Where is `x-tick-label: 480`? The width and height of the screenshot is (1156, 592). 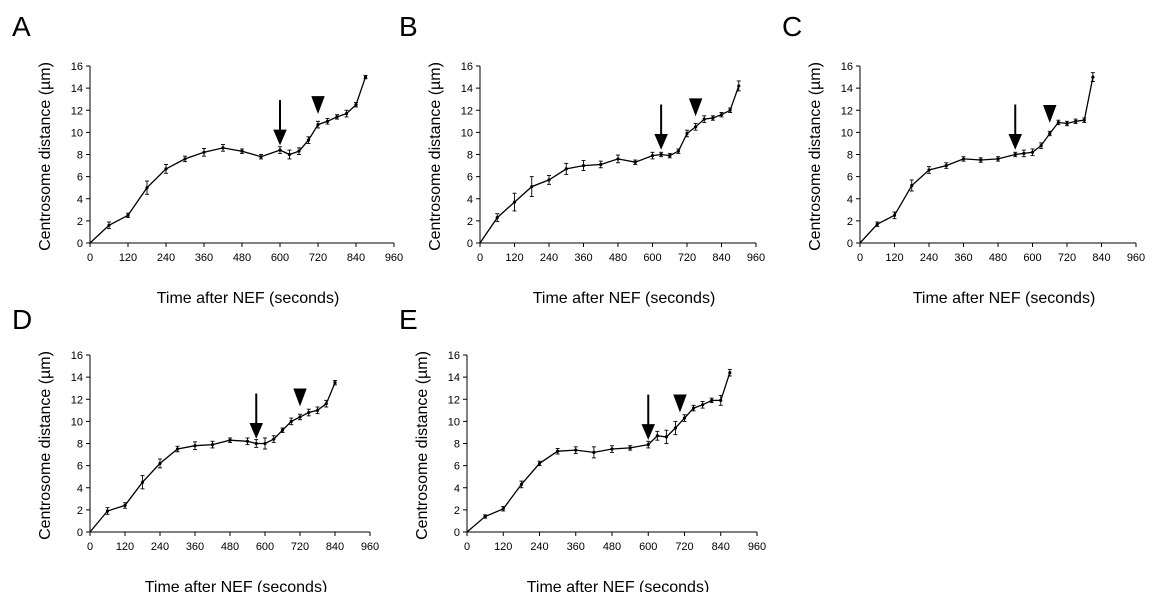 x-tick-label: 480 is located at coordinates (612, 547).